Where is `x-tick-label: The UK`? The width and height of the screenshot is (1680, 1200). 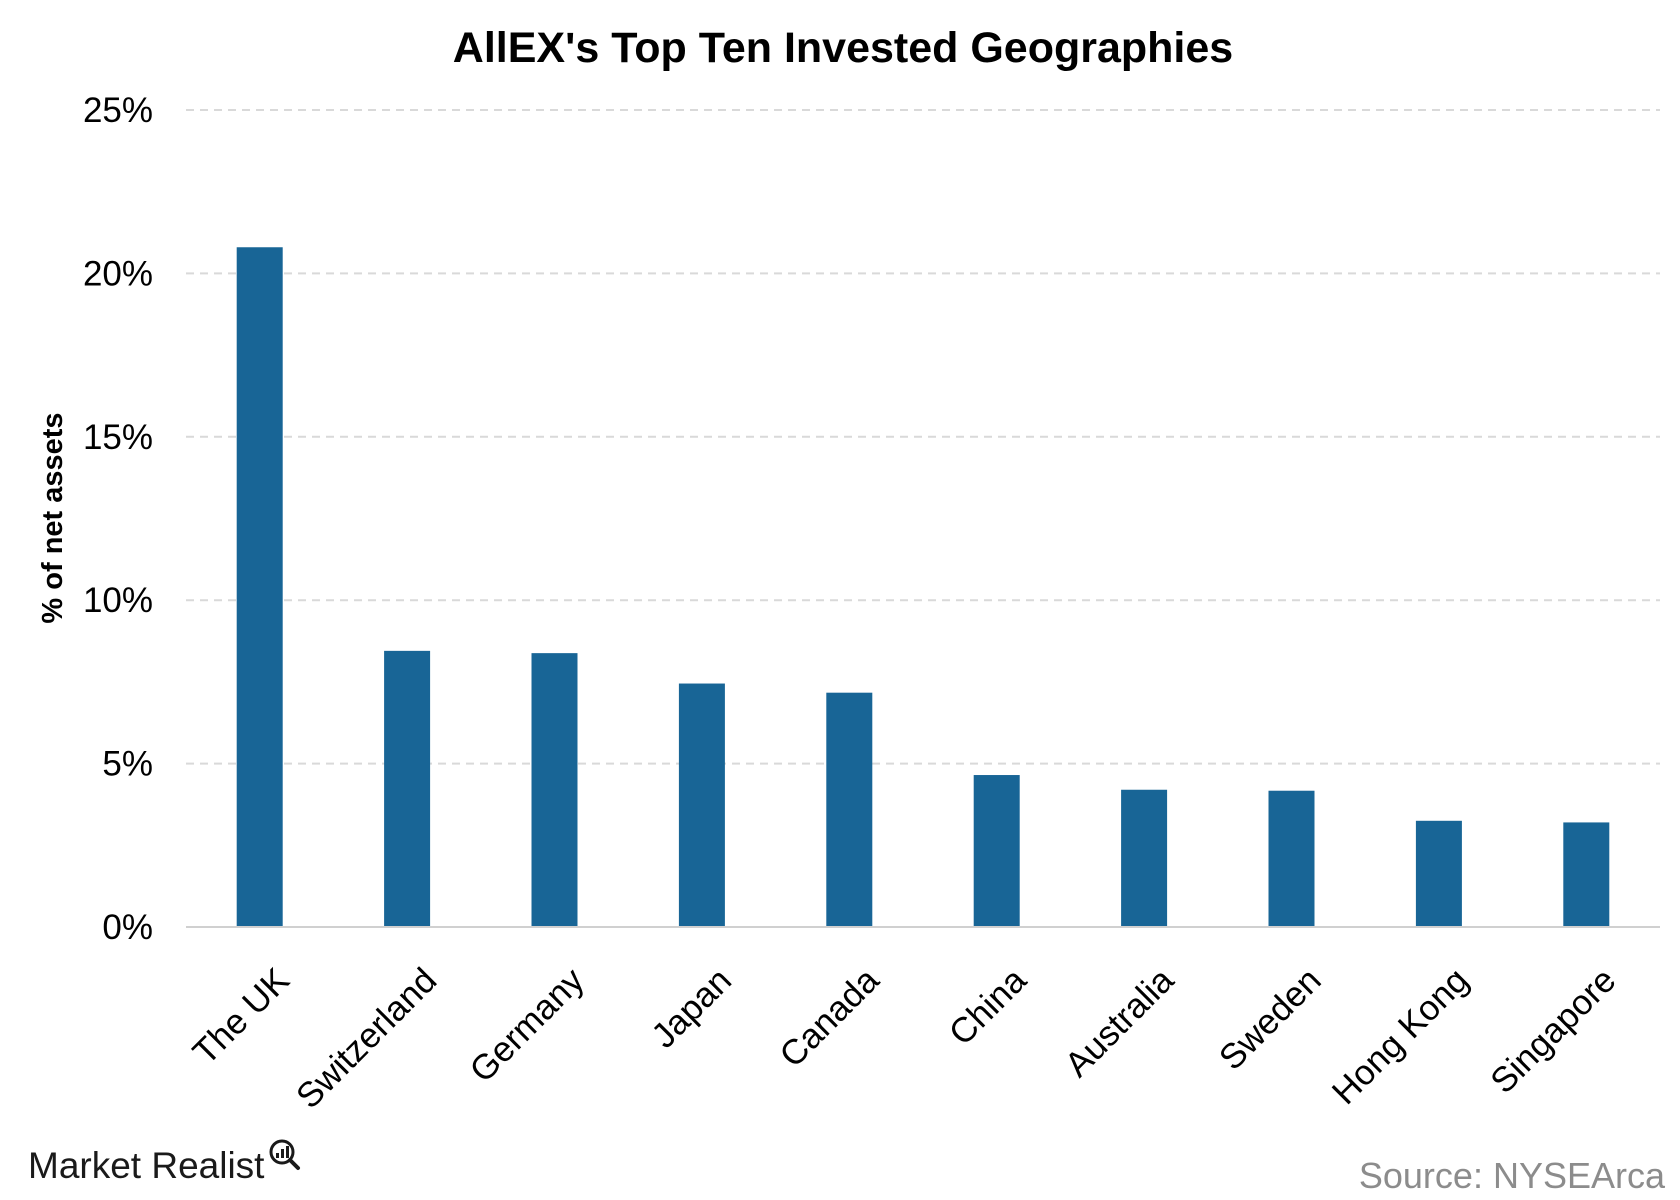
x-tick-label: The UK is located at coordinates (240, 1016).